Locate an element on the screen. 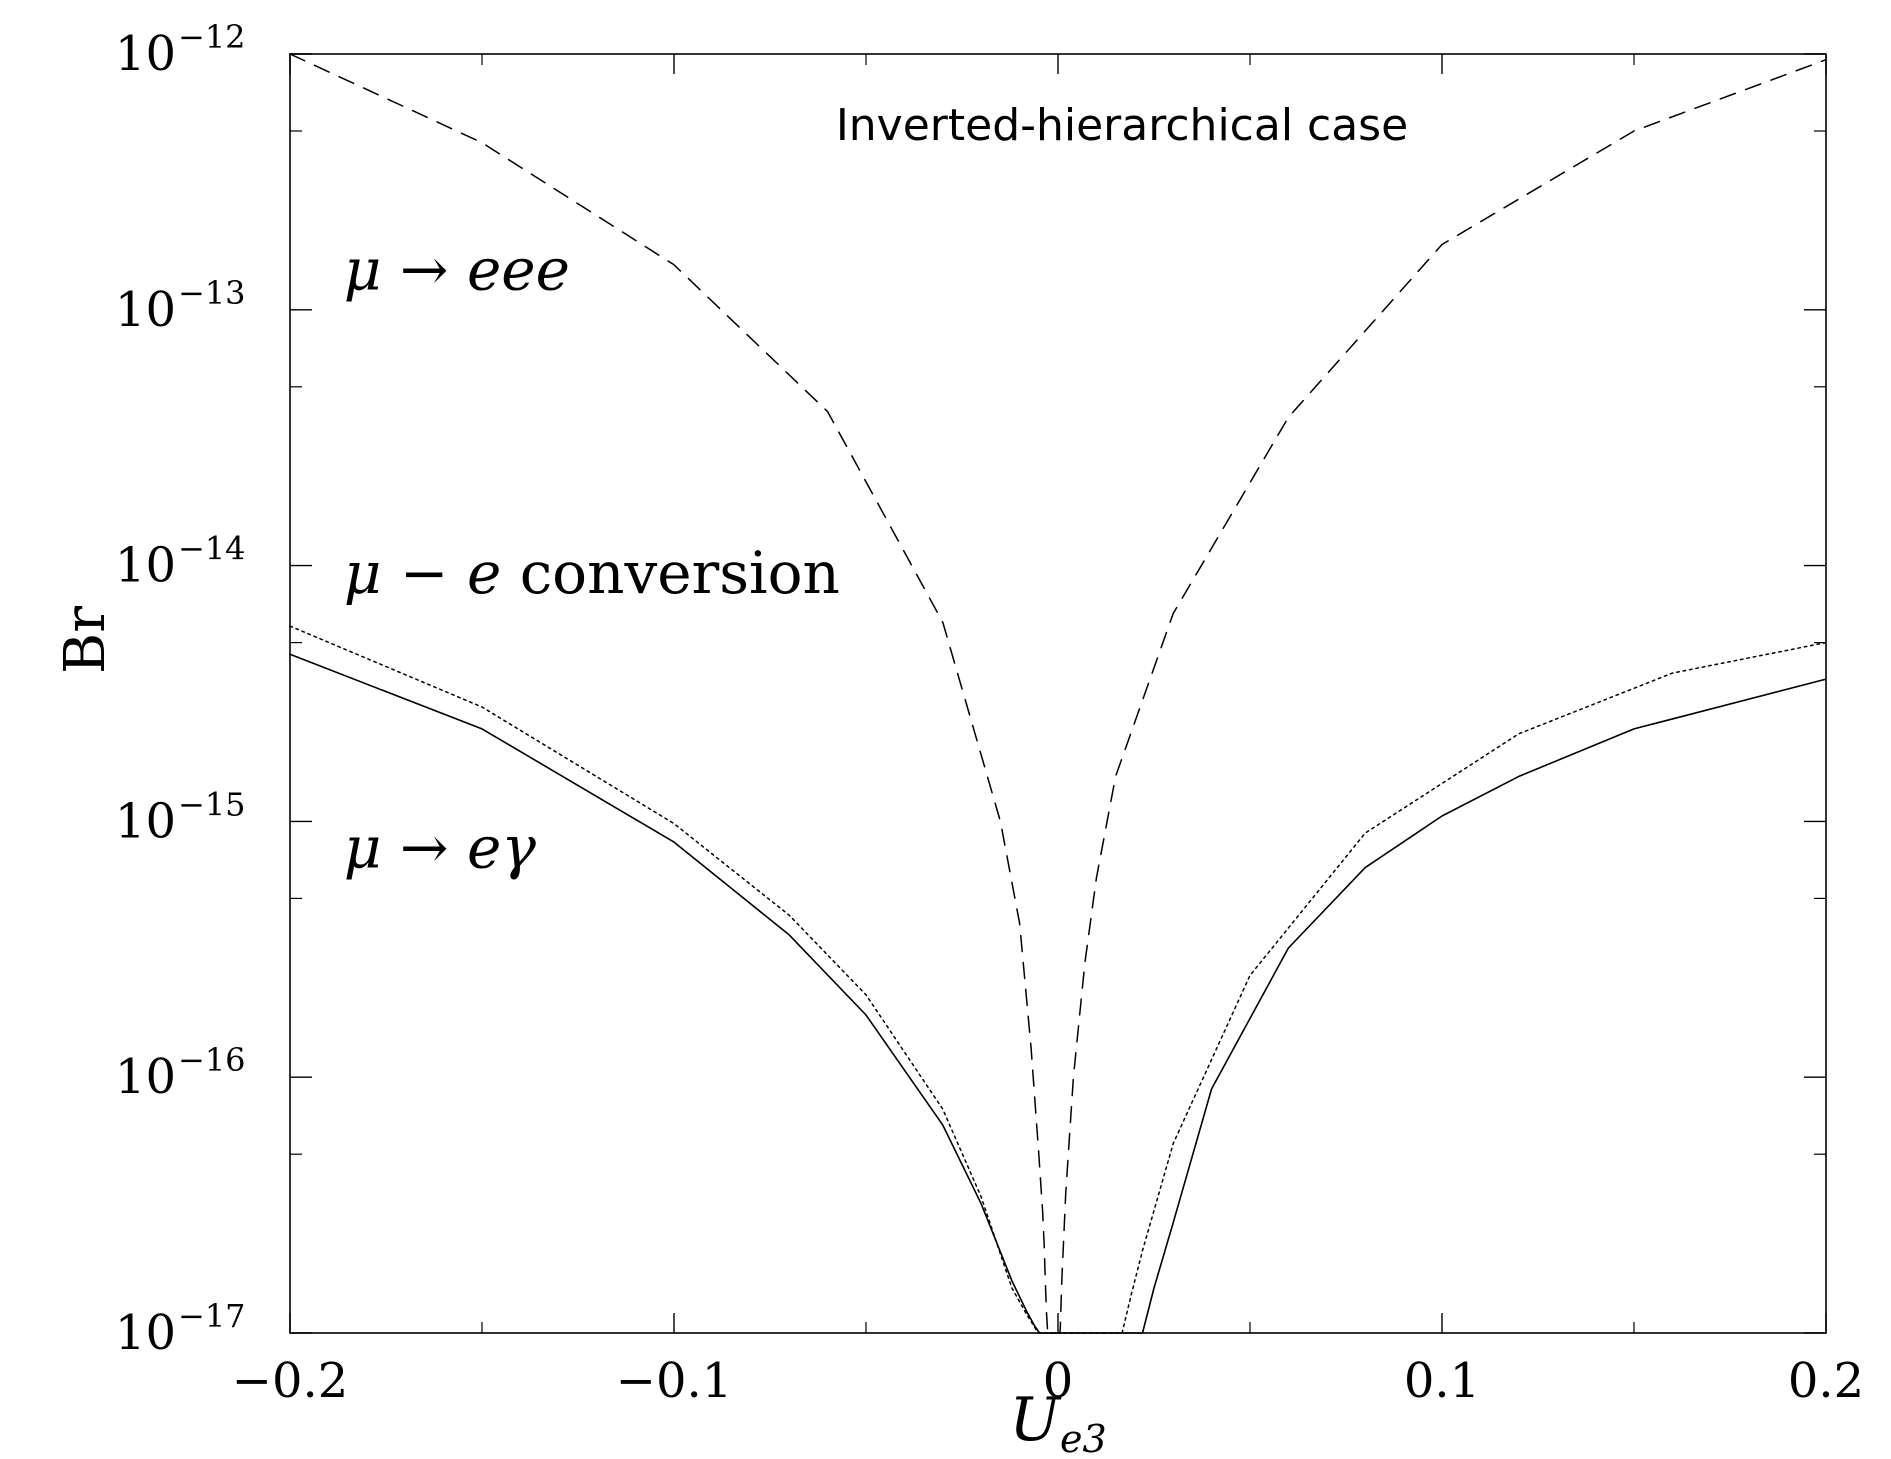 The width and height of the screenshot is (1891, 1459). x-tick-labels: −0.2 −0.1 0 0.1 0.2 is located at coordinates (1048, 1381).